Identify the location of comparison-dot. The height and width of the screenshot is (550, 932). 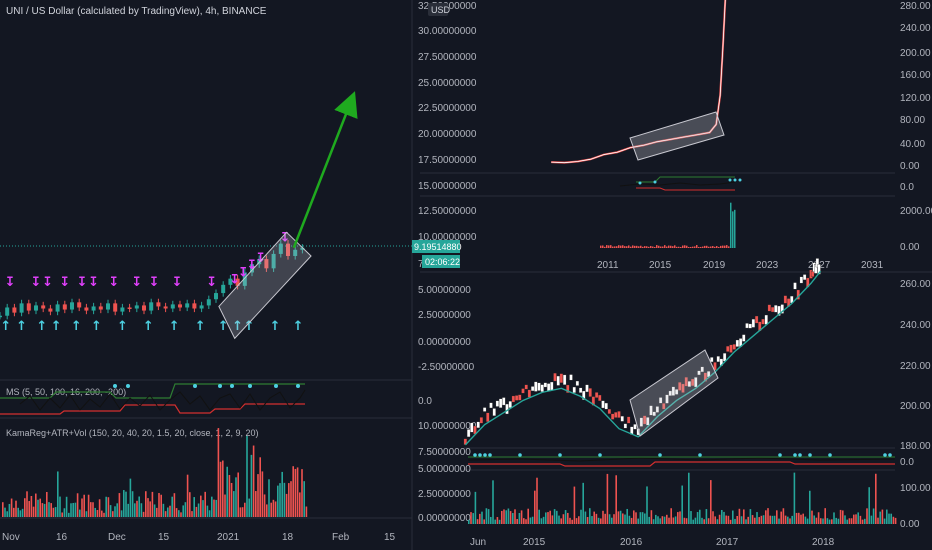
(780, 455).